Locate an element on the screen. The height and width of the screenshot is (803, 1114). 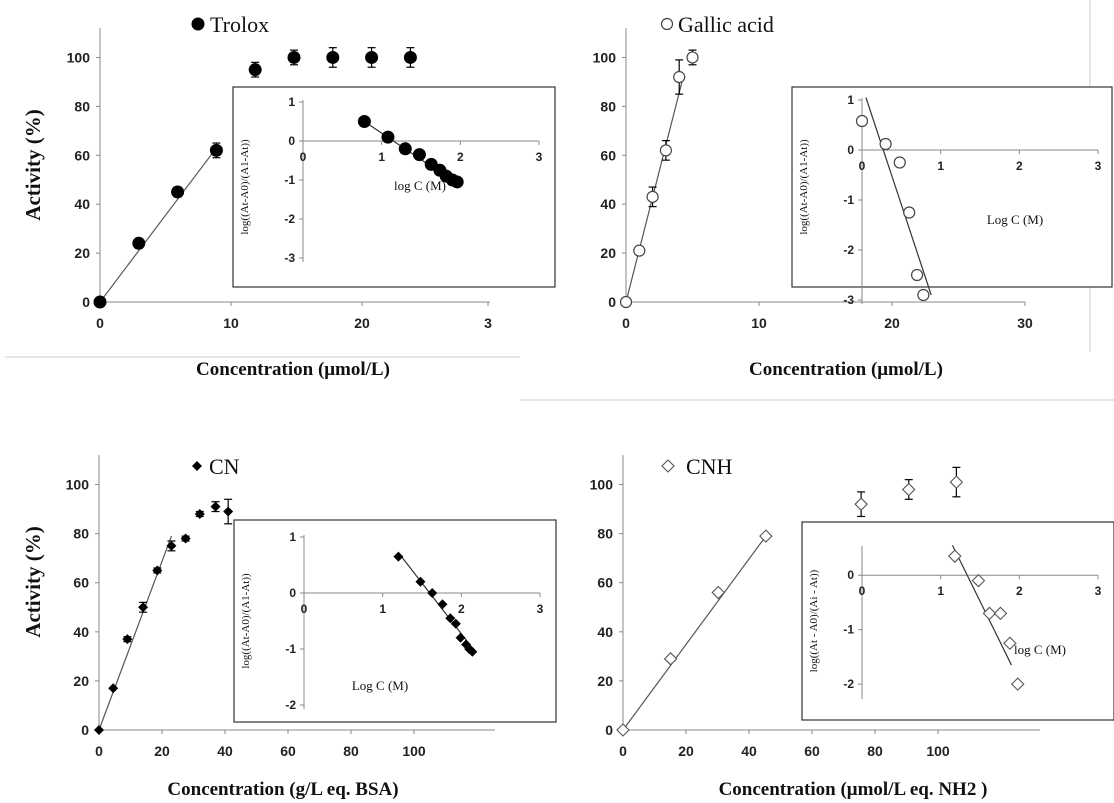
y-tick-label: 60 is located at coordinates (81, 583).